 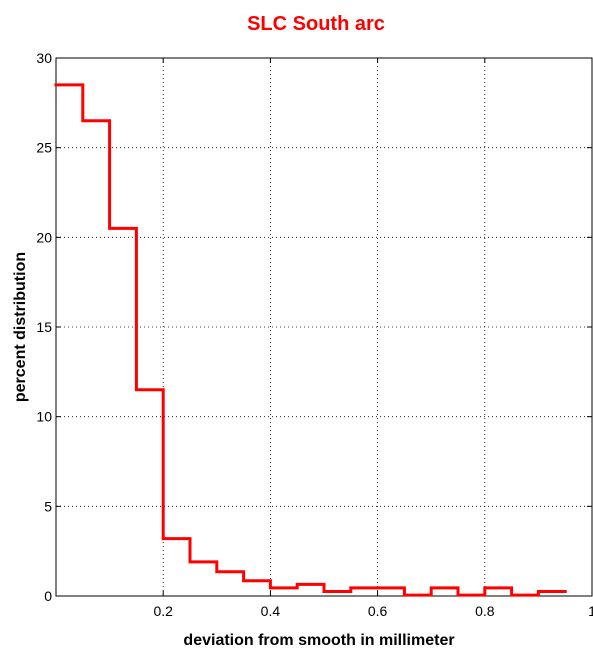 I want to click on y-tick-label: 20, so click(x=44, y=237).